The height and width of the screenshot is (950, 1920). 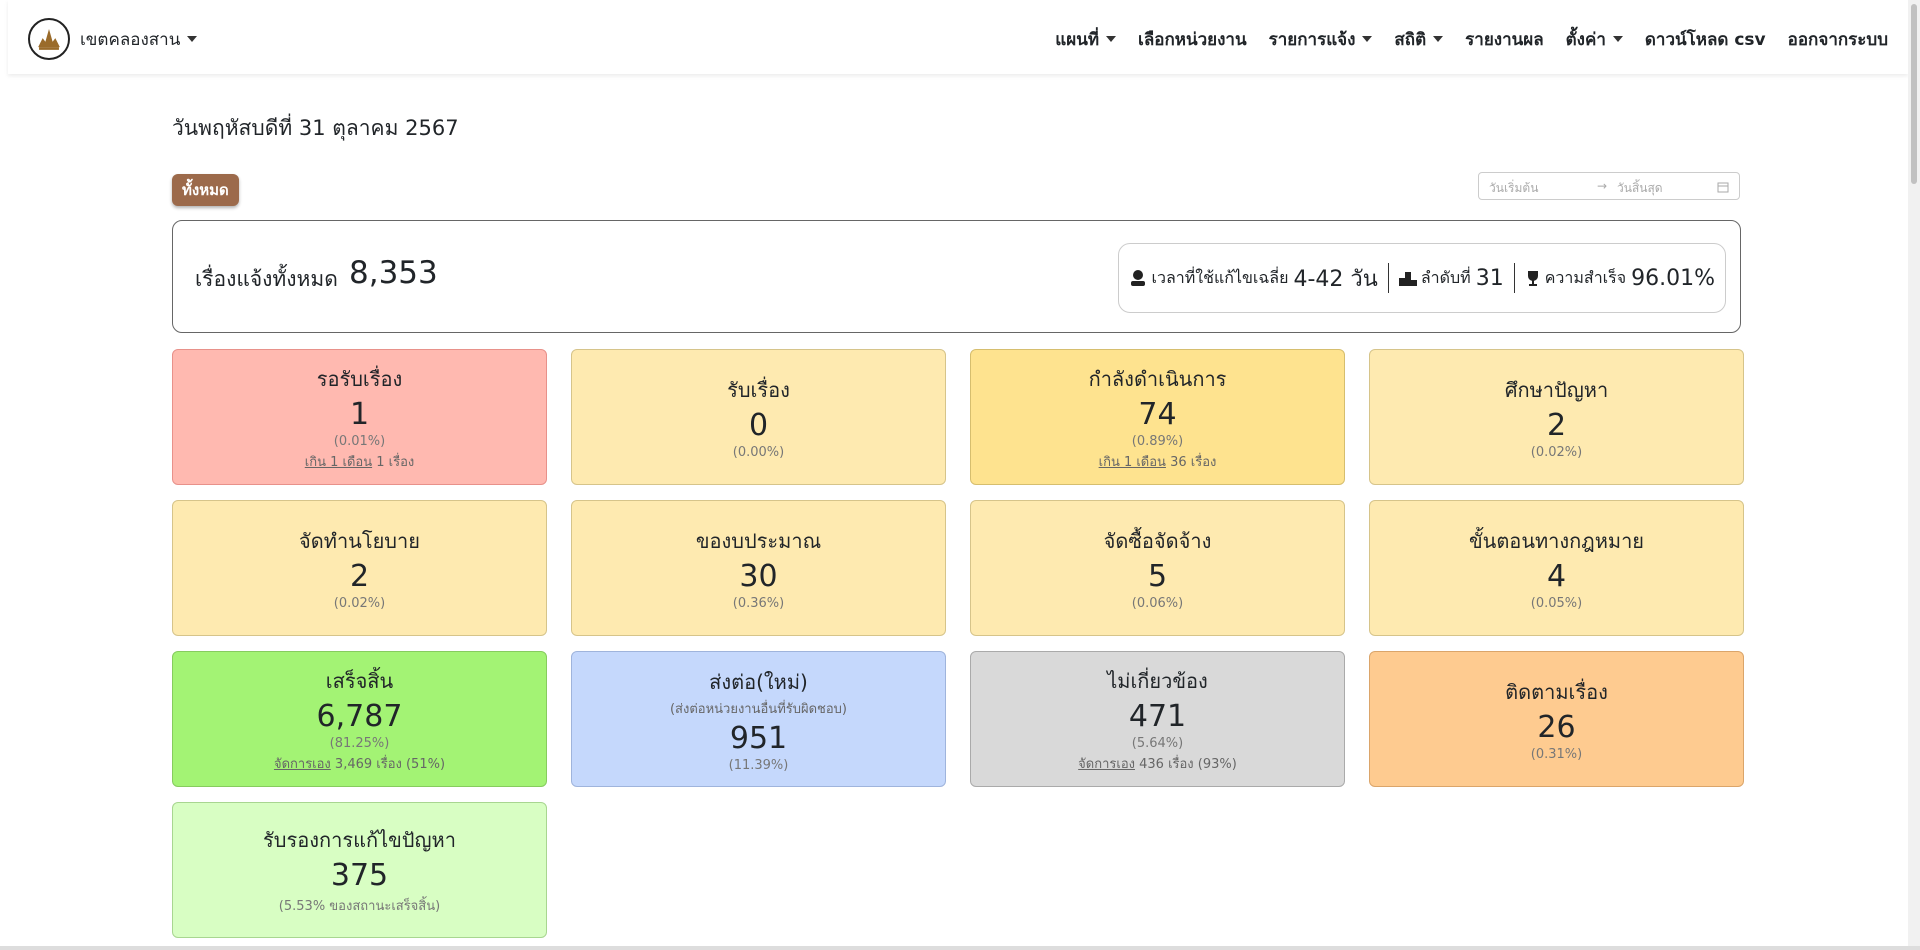 What do you see at coordinates (758, 452) in the screenshot?
I see `card-percent: (0.00%)` at bounding box center [758, 452].